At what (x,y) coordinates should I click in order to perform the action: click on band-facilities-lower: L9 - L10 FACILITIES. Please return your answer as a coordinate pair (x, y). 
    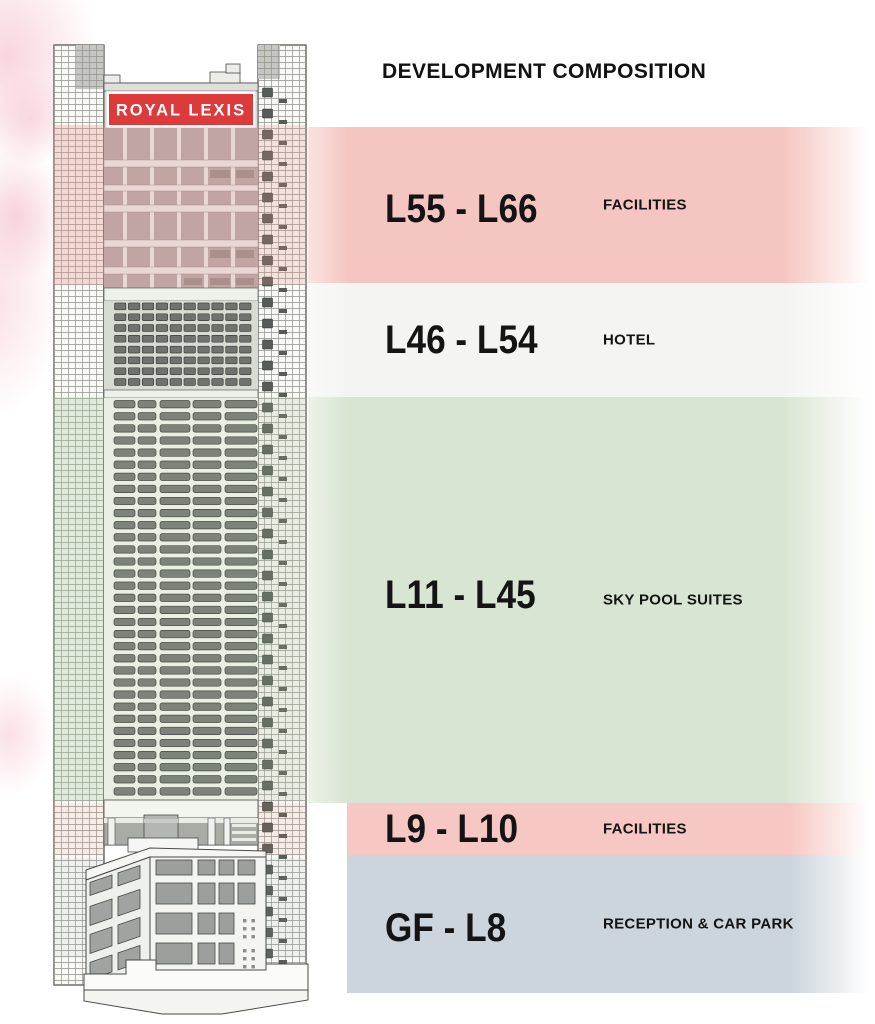
    Looking at the image, I should click on (611, 829).